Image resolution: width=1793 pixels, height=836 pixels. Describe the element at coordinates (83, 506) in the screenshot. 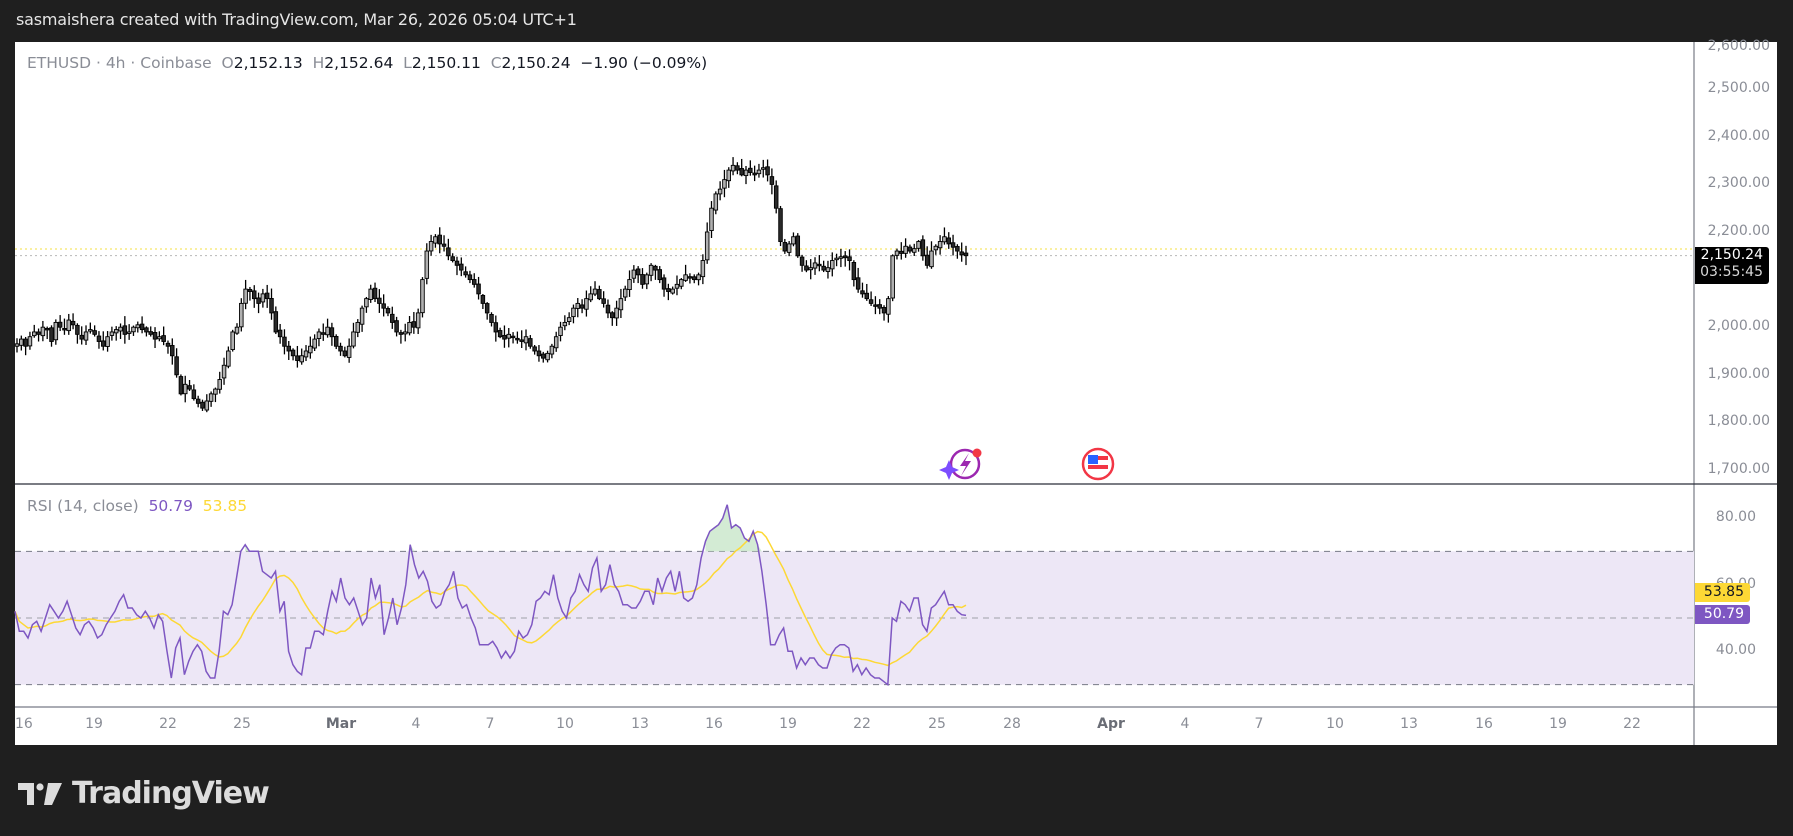

I see `rsi-title: RSI (14, close)` at that location.